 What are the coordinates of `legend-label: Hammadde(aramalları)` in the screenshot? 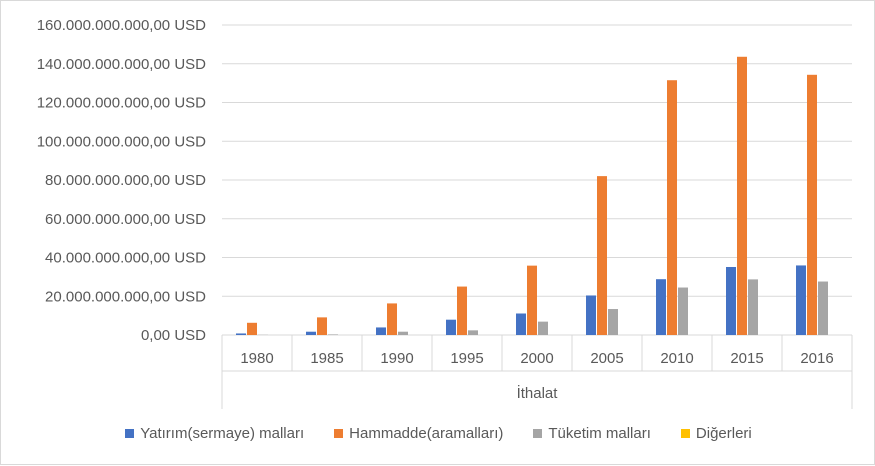 It's located at (426, 433).